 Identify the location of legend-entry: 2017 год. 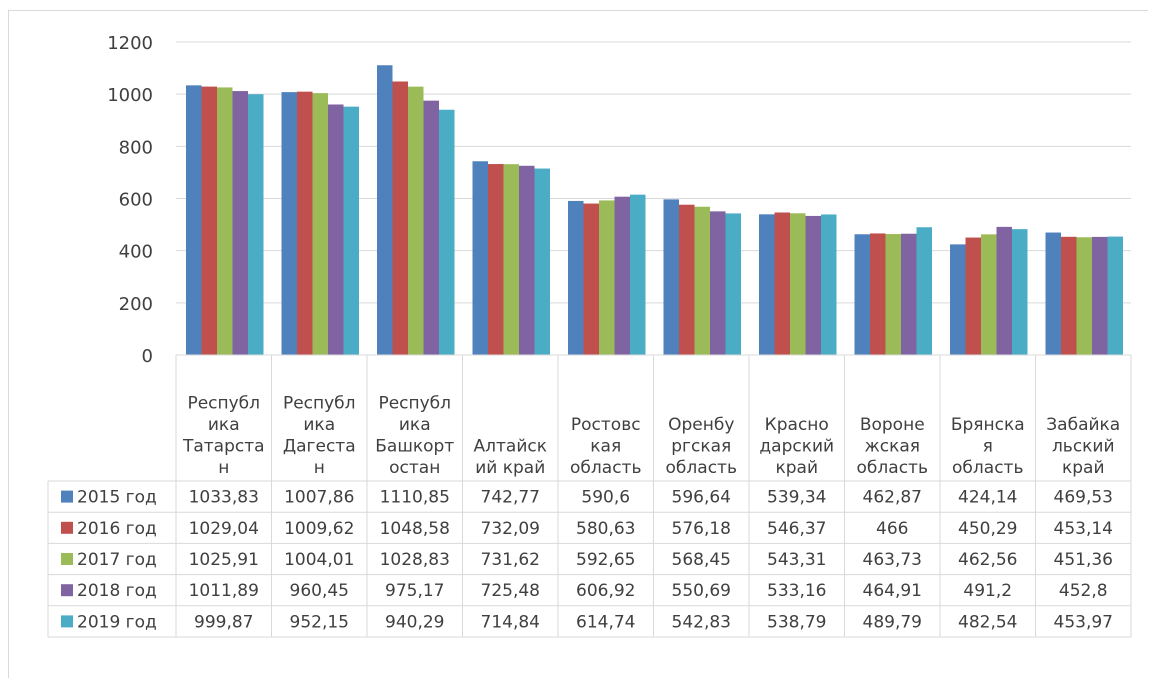
(117, 560).